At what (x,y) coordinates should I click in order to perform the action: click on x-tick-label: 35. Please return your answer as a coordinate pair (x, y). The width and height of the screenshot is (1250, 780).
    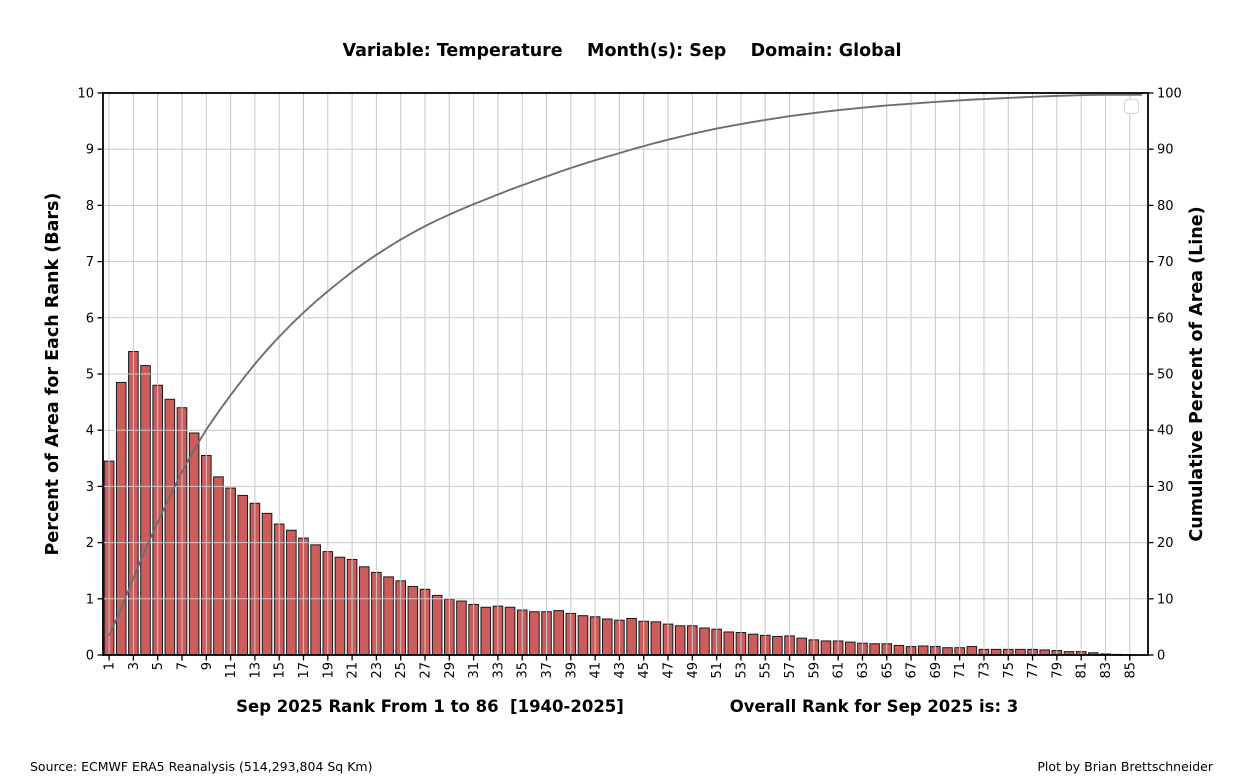
    Looking at the image, I should click on (523, 670).